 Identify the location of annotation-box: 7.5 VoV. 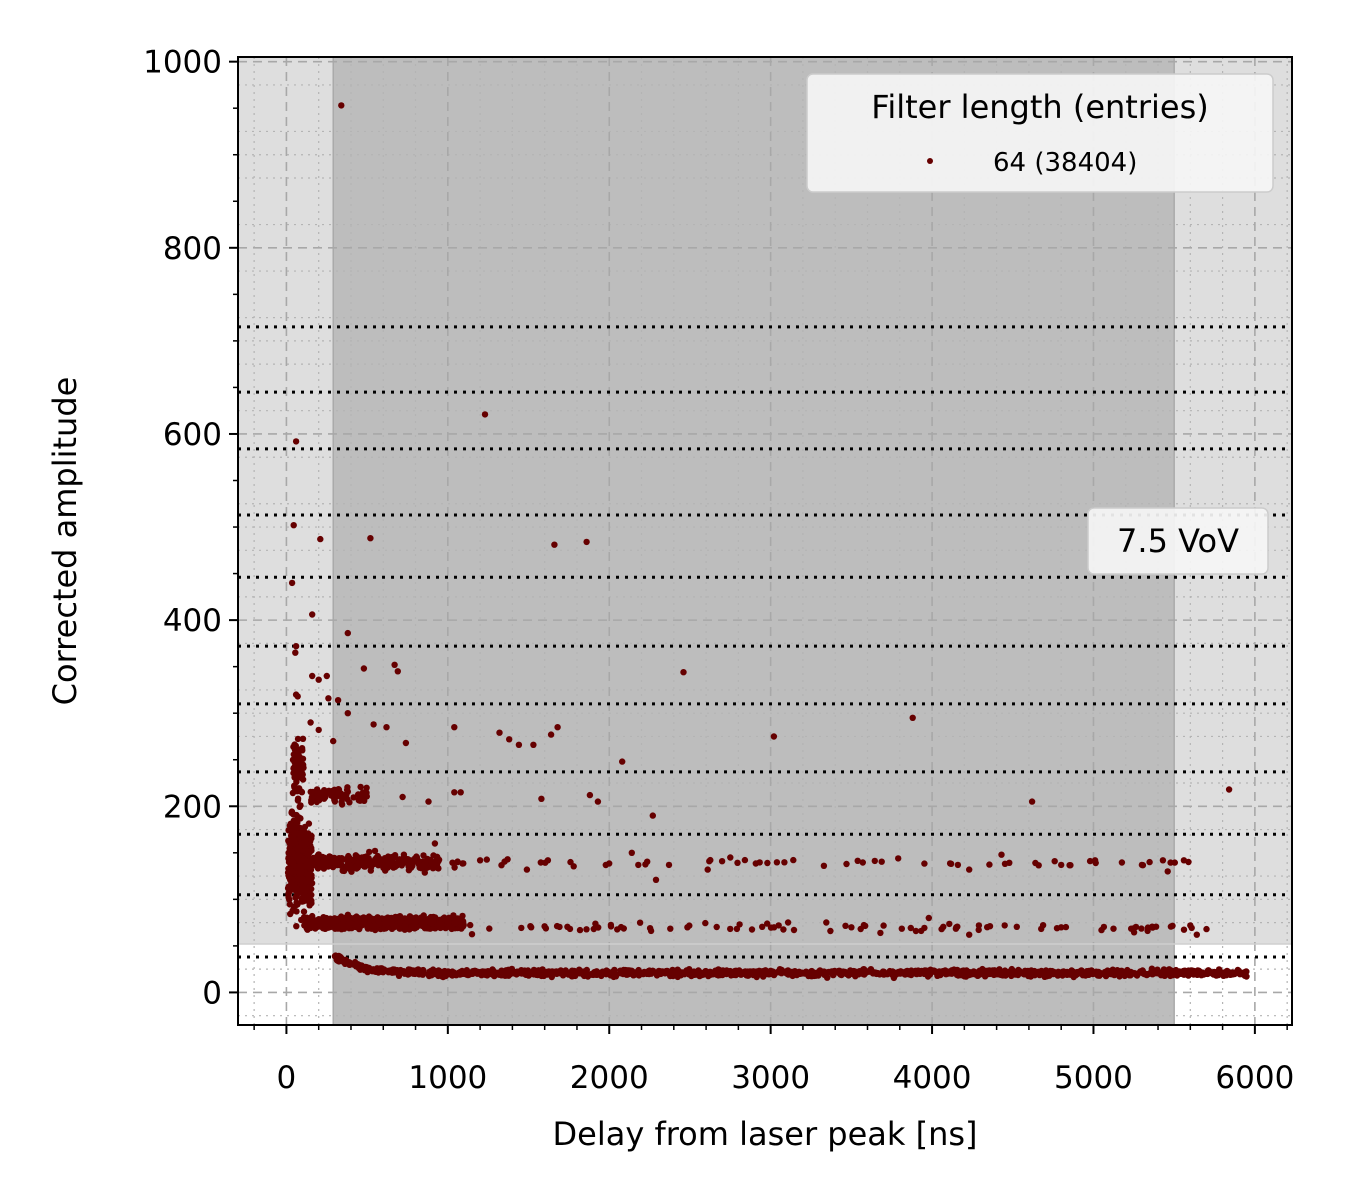
(1178, 541).